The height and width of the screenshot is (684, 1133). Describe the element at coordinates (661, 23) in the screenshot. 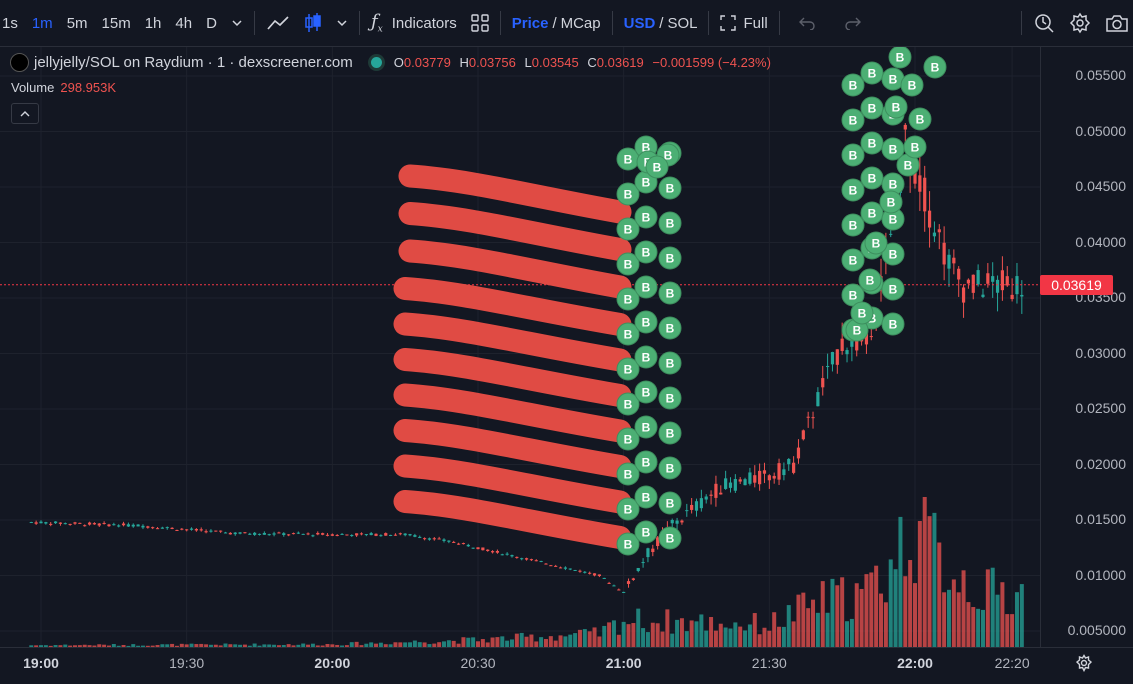

I see `currency-toggle: USD / SOL` at that location.